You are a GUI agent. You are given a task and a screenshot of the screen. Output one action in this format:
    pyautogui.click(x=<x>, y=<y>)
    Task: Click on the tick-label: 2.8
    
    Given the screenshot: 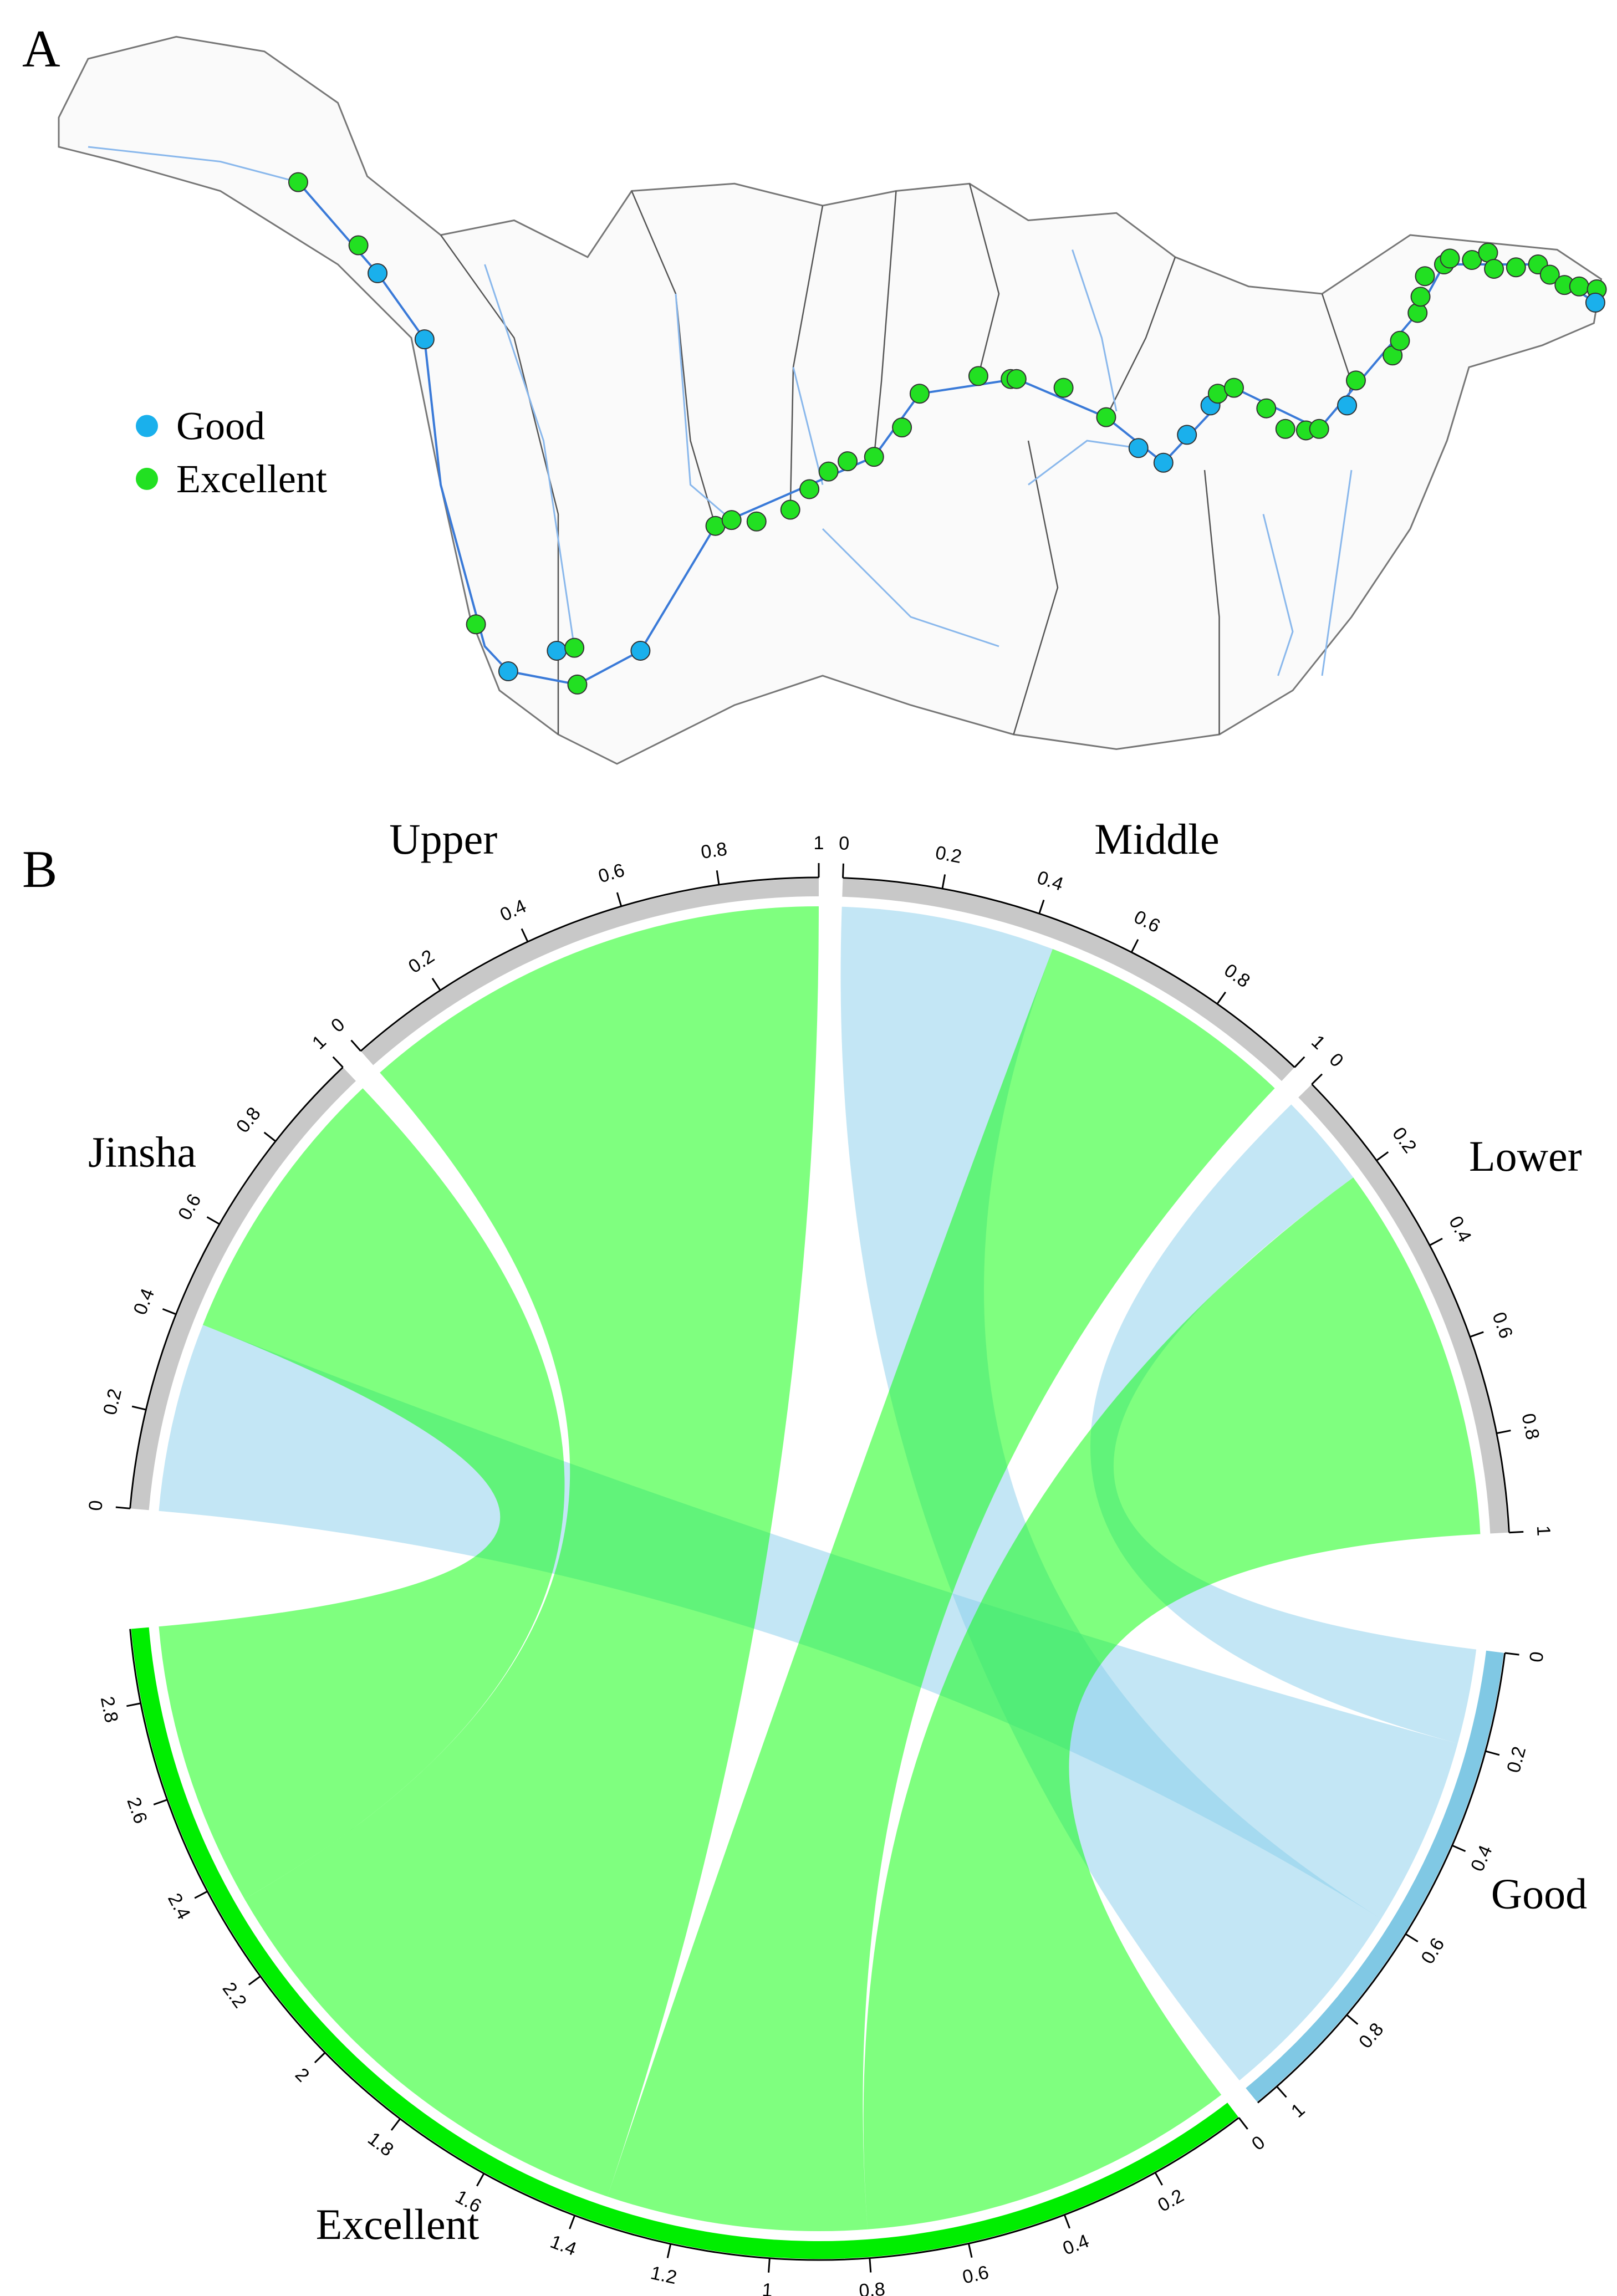 What is the action you would take?
    pyautogui.click(x=109, y=1709)
    